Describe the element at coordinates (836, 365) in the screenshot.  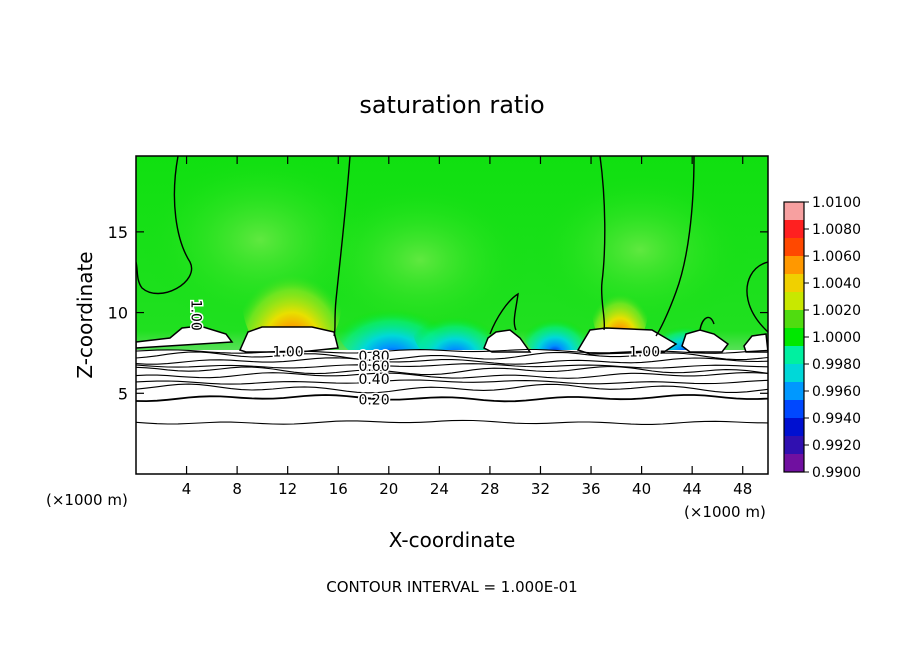
I see `colorbar-tick-label: 0.9980` at that location.